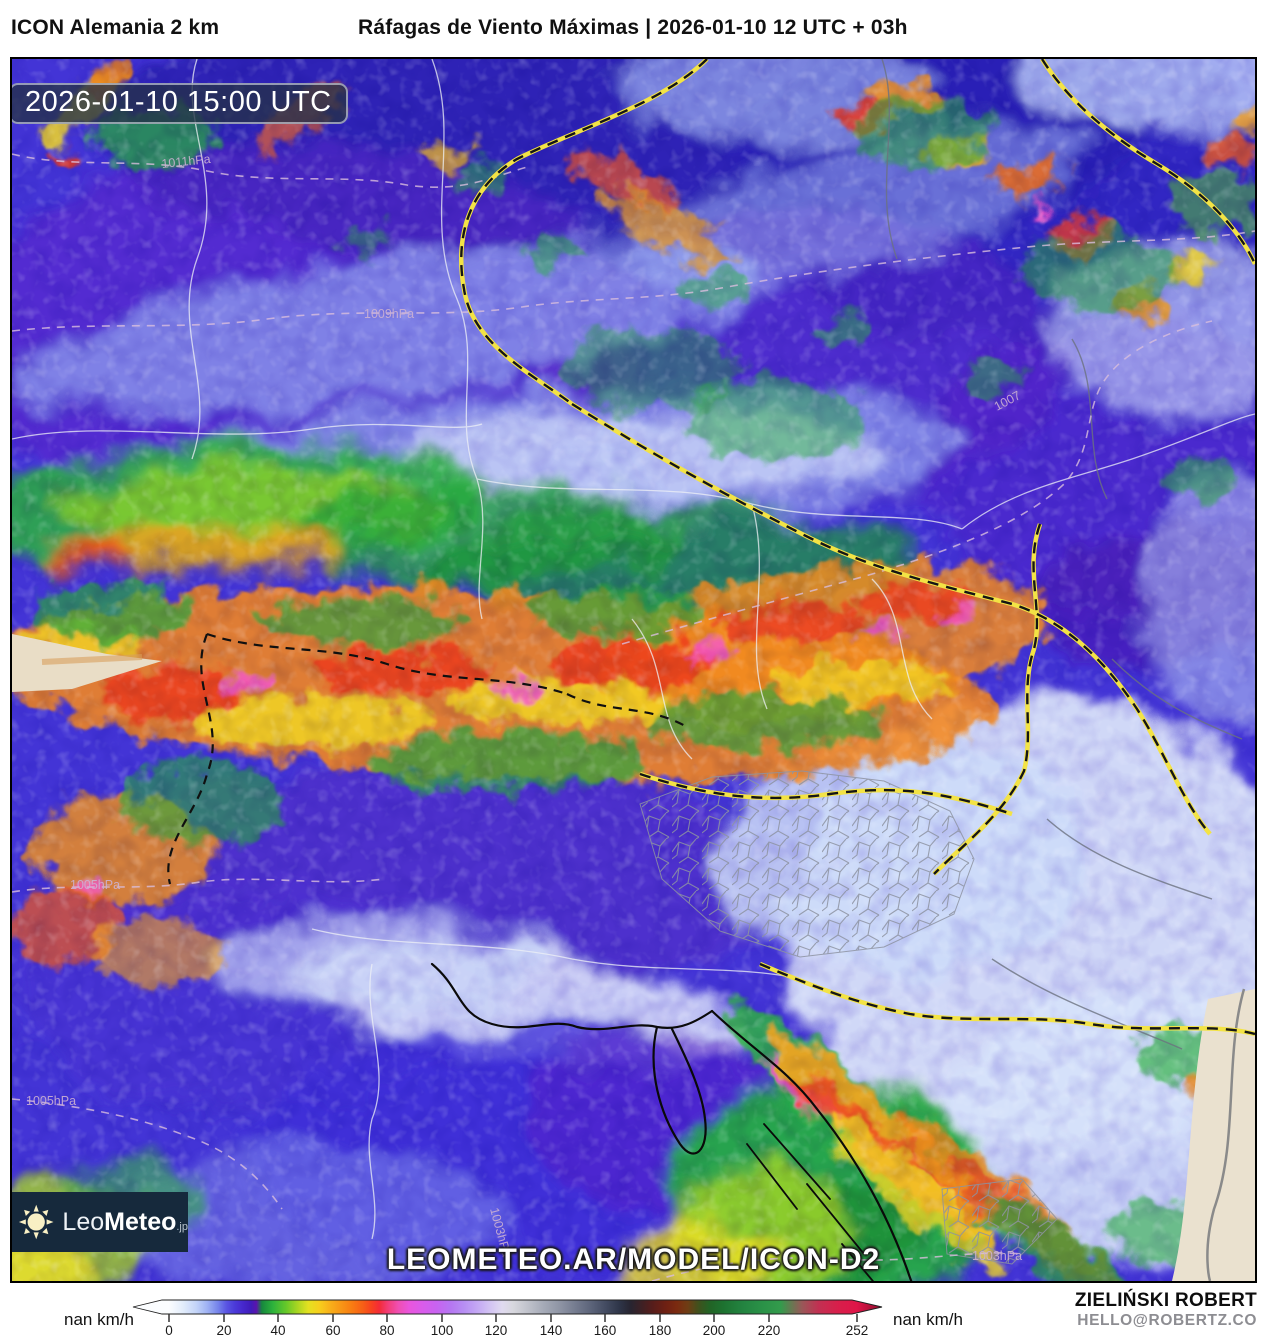  I want to click on watermark: LEOMETEO.AR/MODEL/ICON-D2, so click(633, 1259).